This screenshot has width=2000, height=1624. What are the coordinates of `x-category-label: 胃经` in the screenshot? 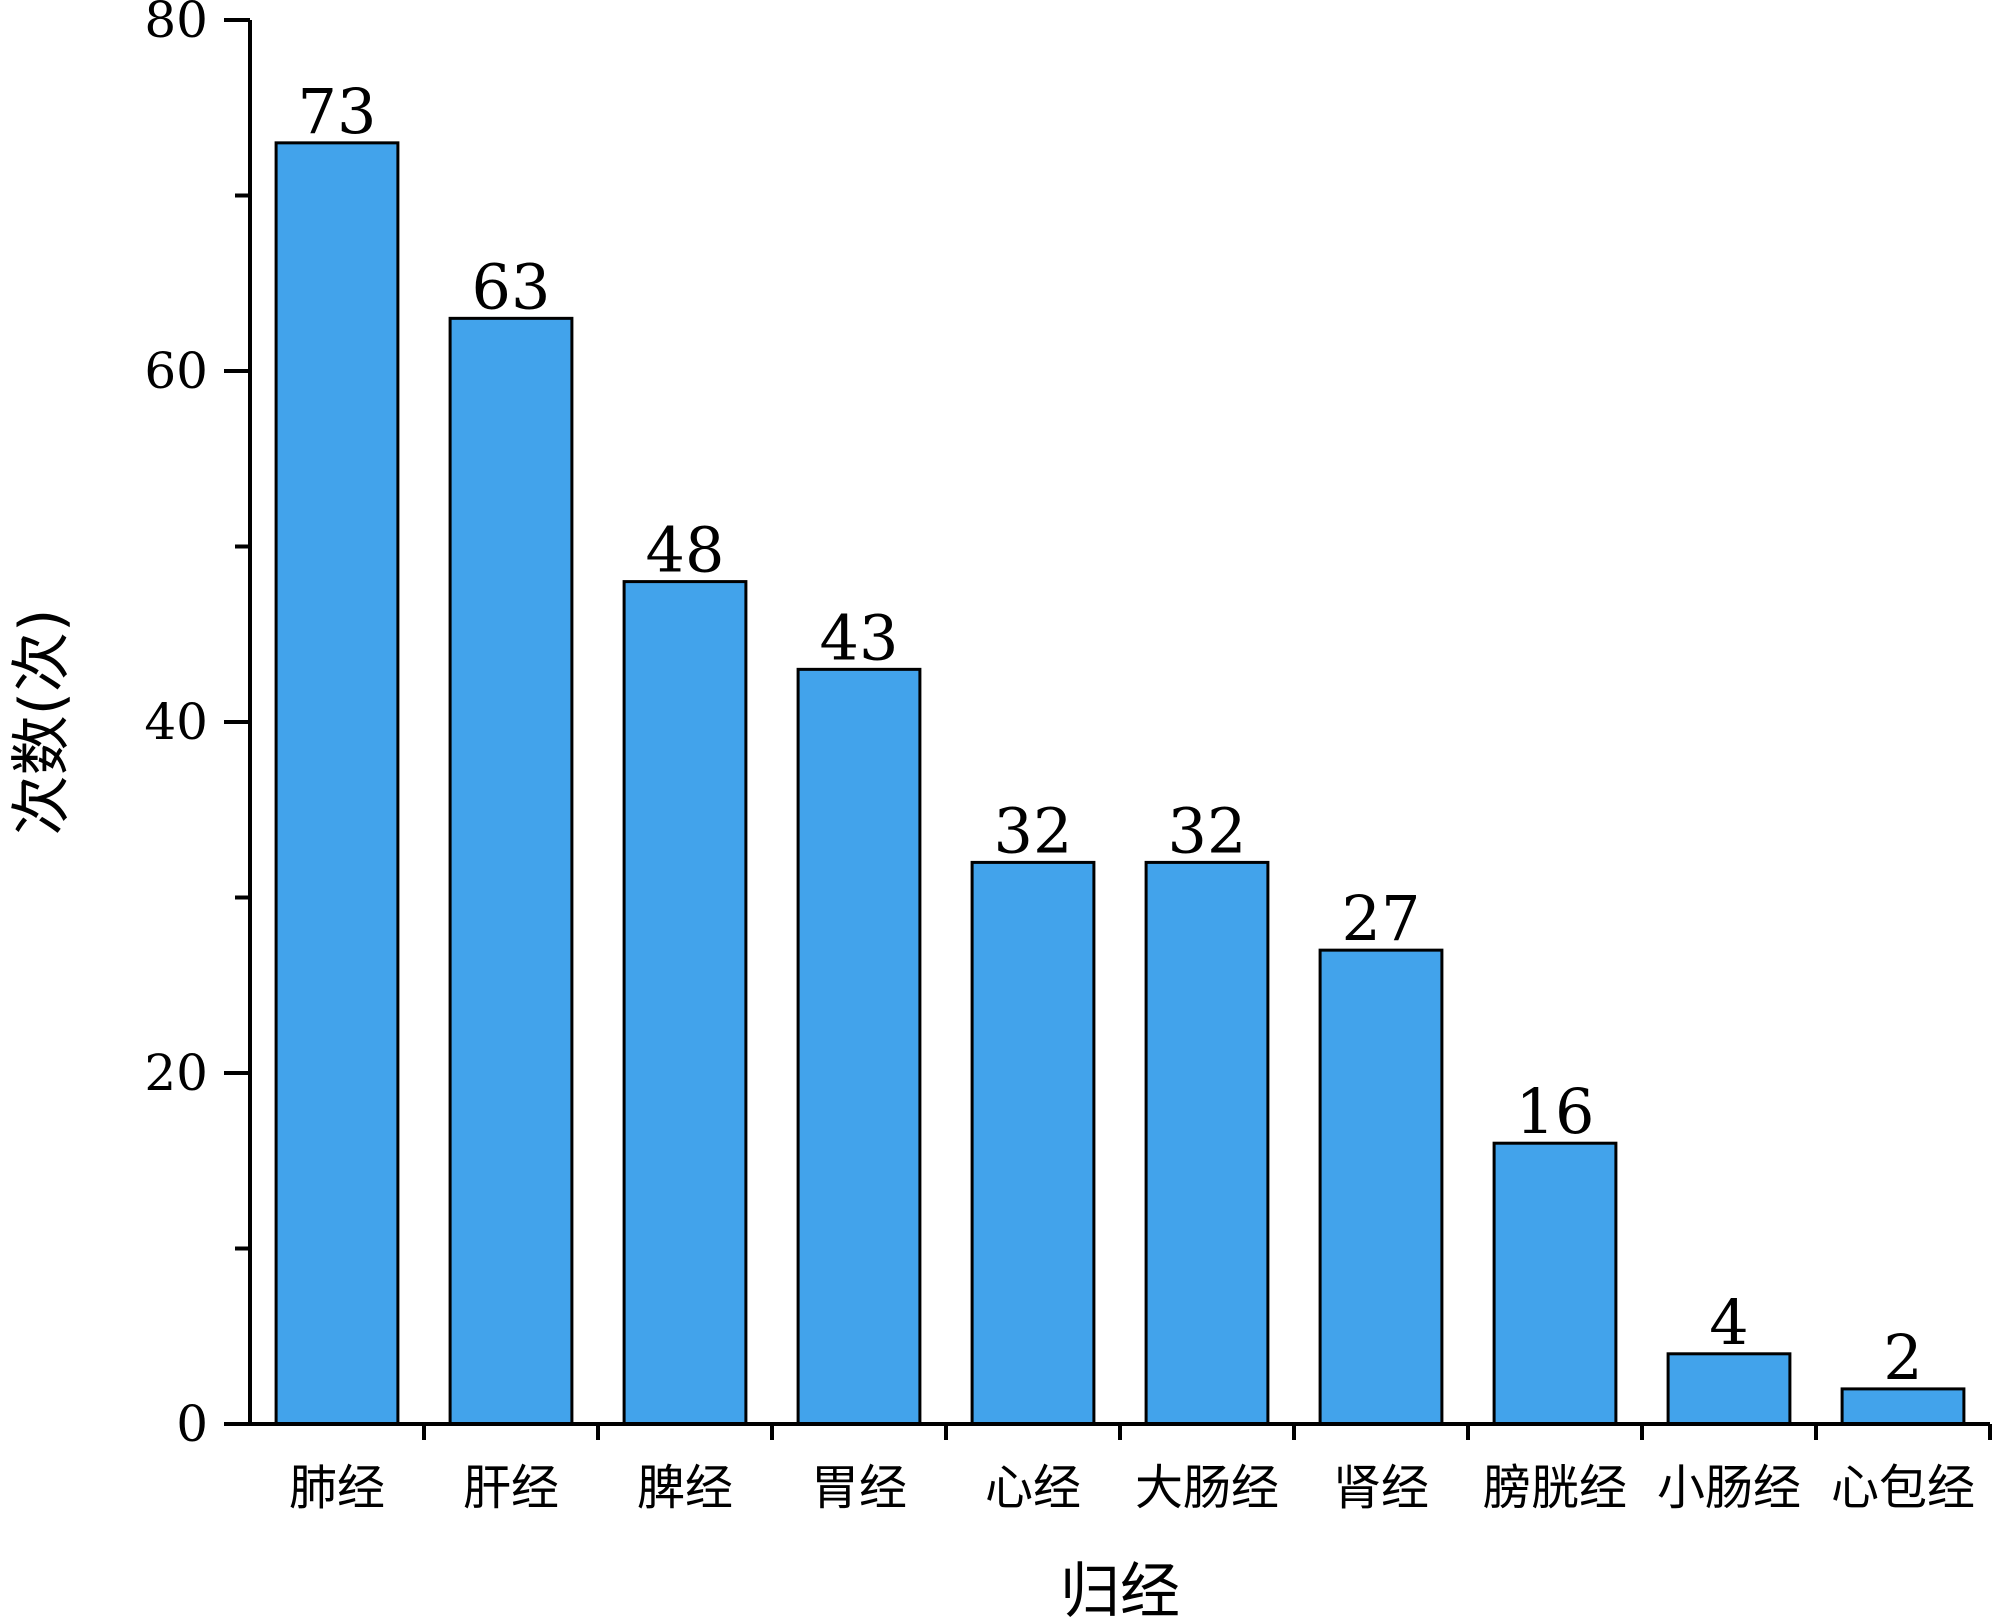 It's located at (859, 1488).